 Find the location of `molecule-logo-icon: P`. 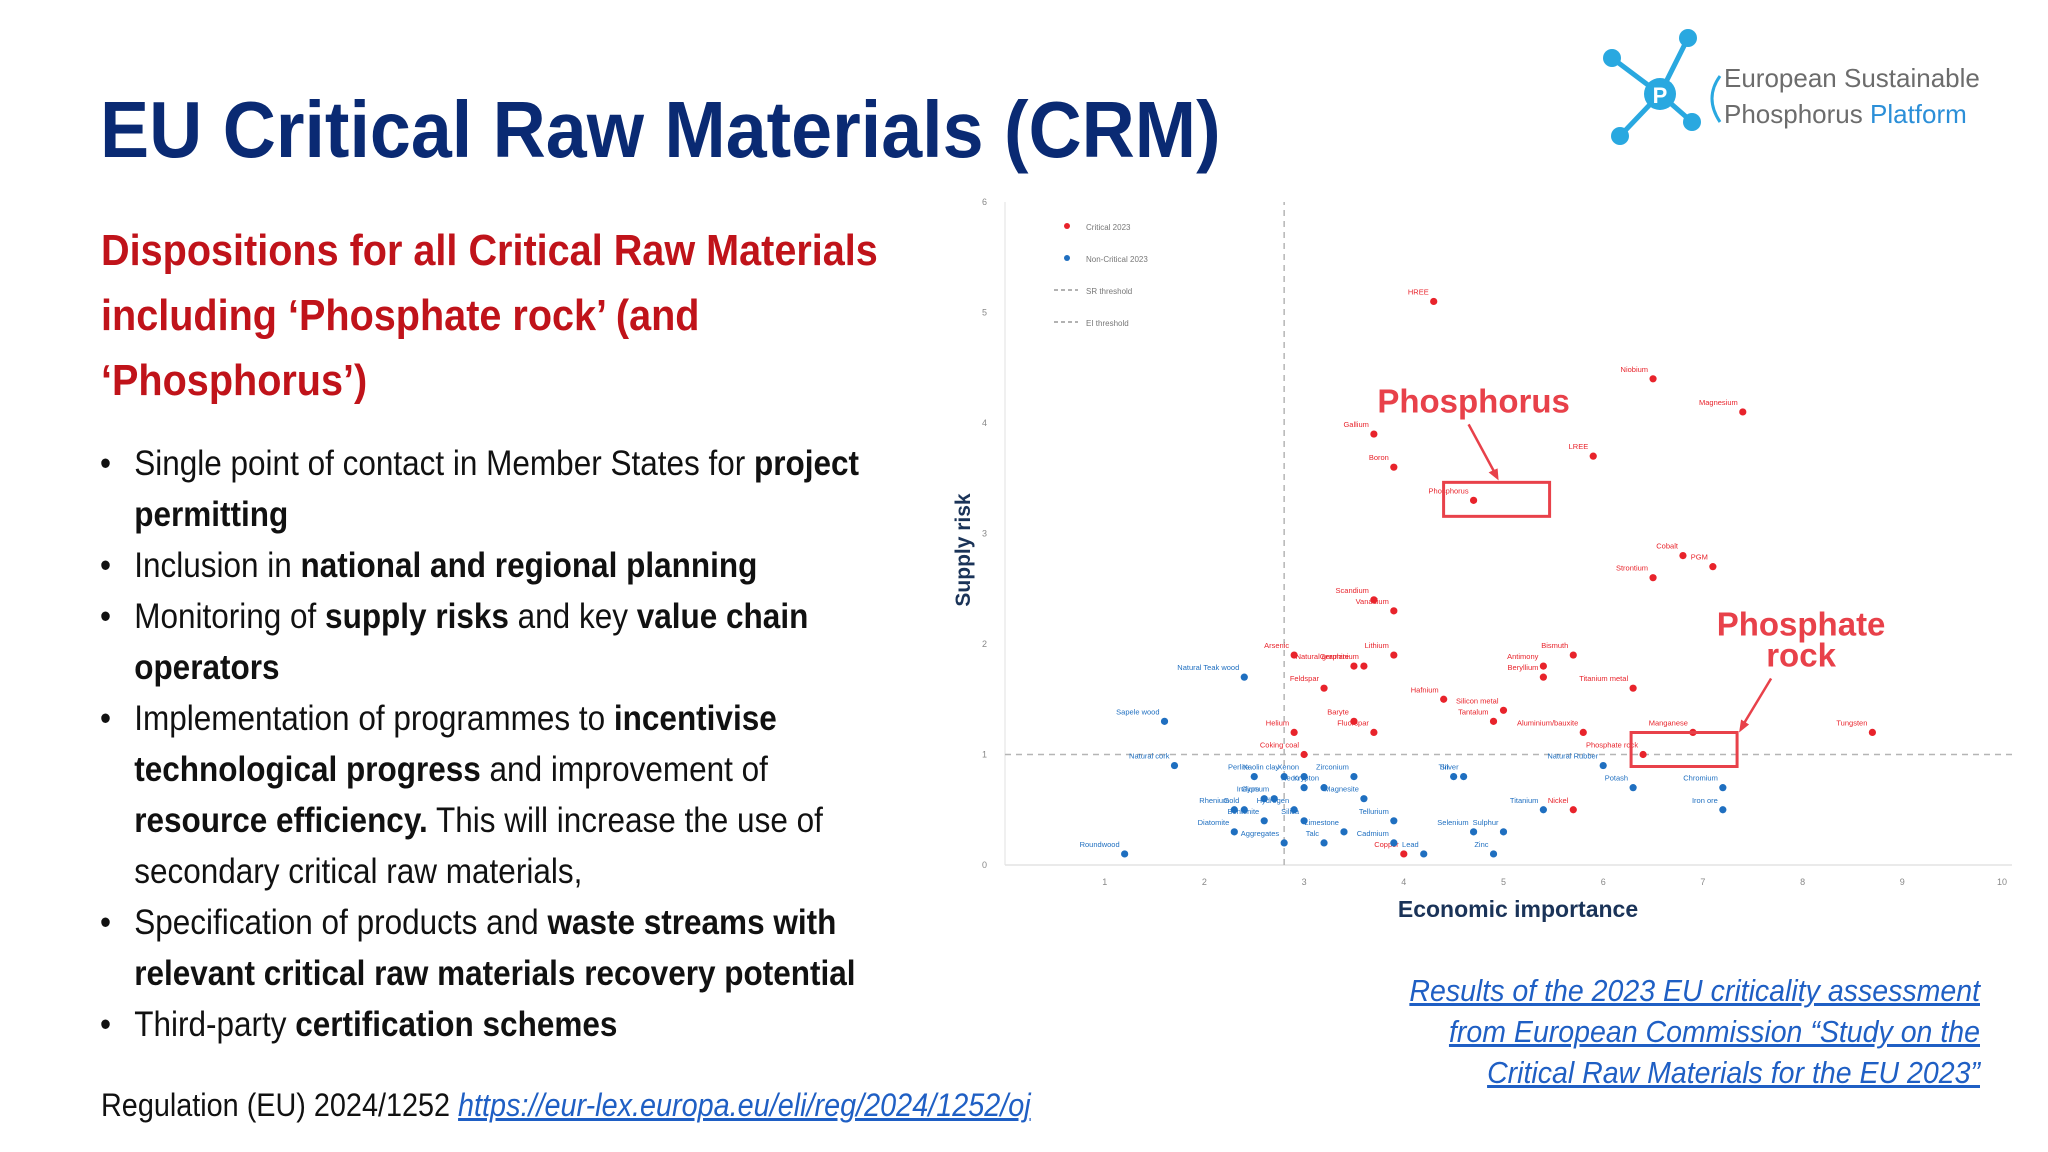

molecule-logo-icon: P is located at coordinates (1662, 87).